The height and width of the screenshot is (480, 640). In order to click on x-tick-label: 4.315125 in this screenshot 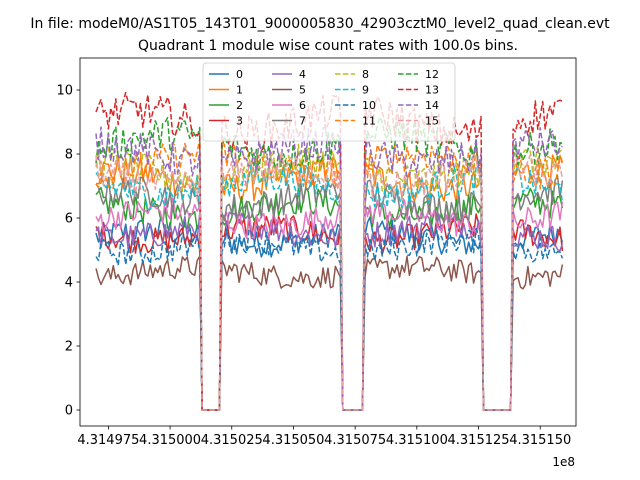, I will do `click(479, 440)`.